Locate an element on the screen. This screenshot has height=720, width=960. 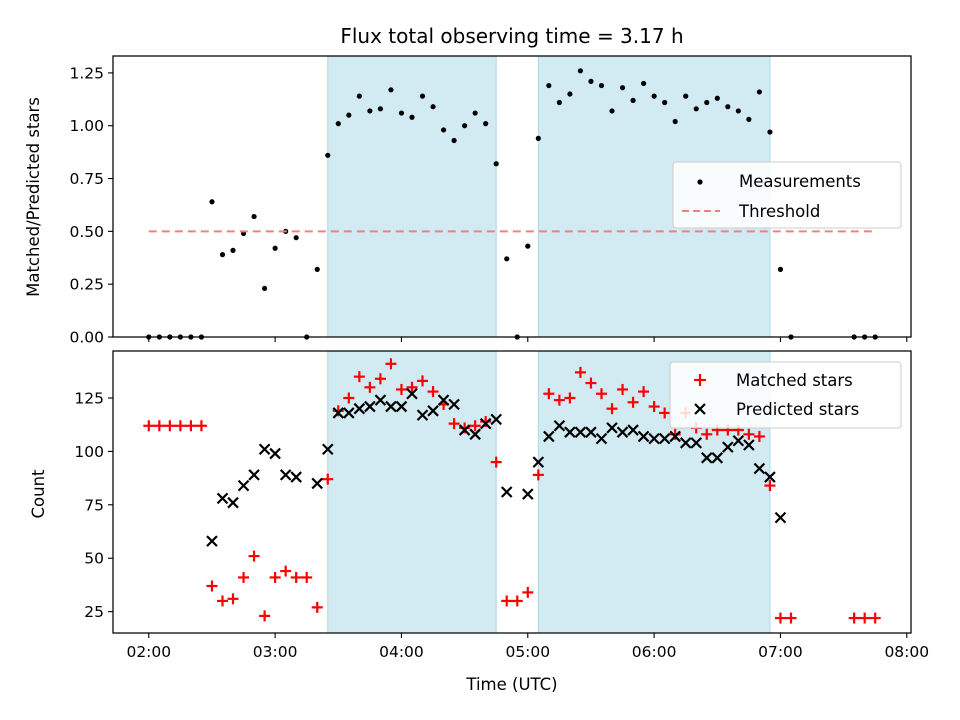
x-tick-label: 05:00 is located at coordinates (527, 652).